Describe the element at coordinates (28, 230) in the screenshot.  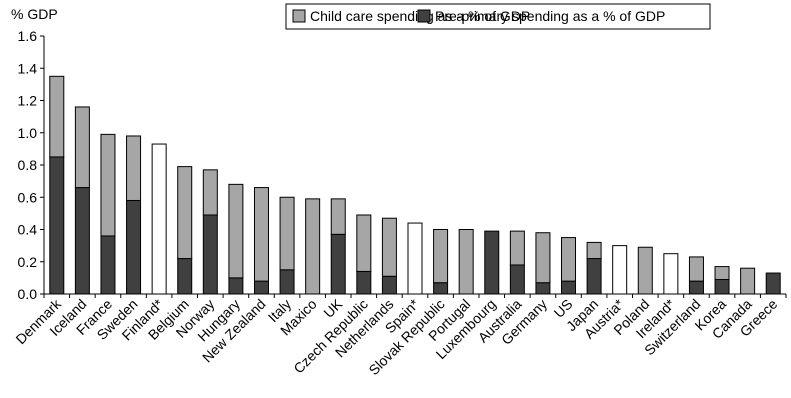
I see `y-tick-label: 0.4` at that location.